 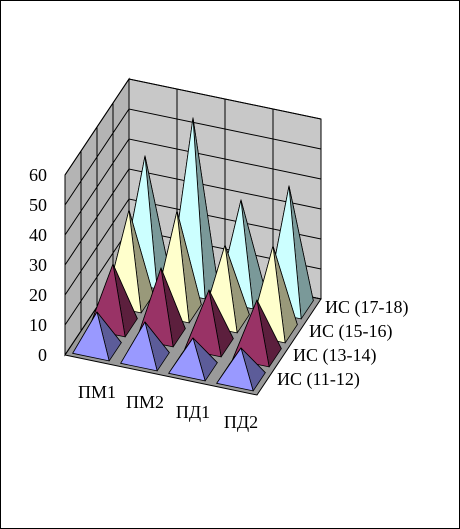 I want to click on series-label: ИС (17-18), so click(x=367, y=307).